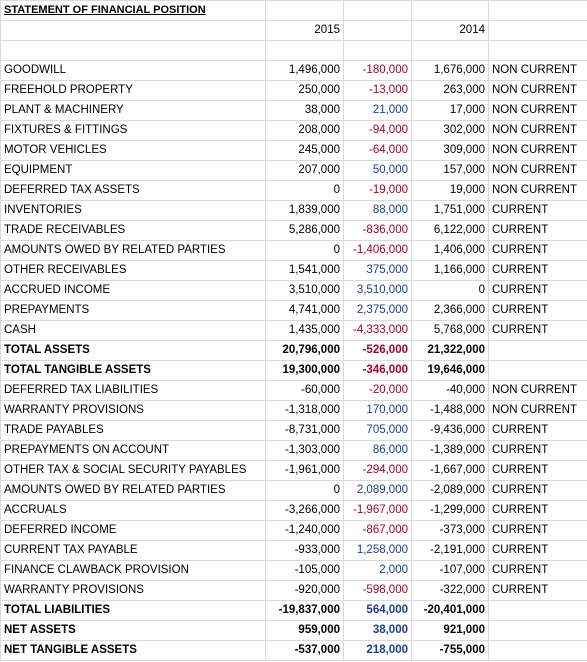 The width and height of the screenshot is (587, 662). What do you see at coordinates (450, 210) in the screenshot?
I see `value-2014: 1,751,000` at bounding box center [450, 210].